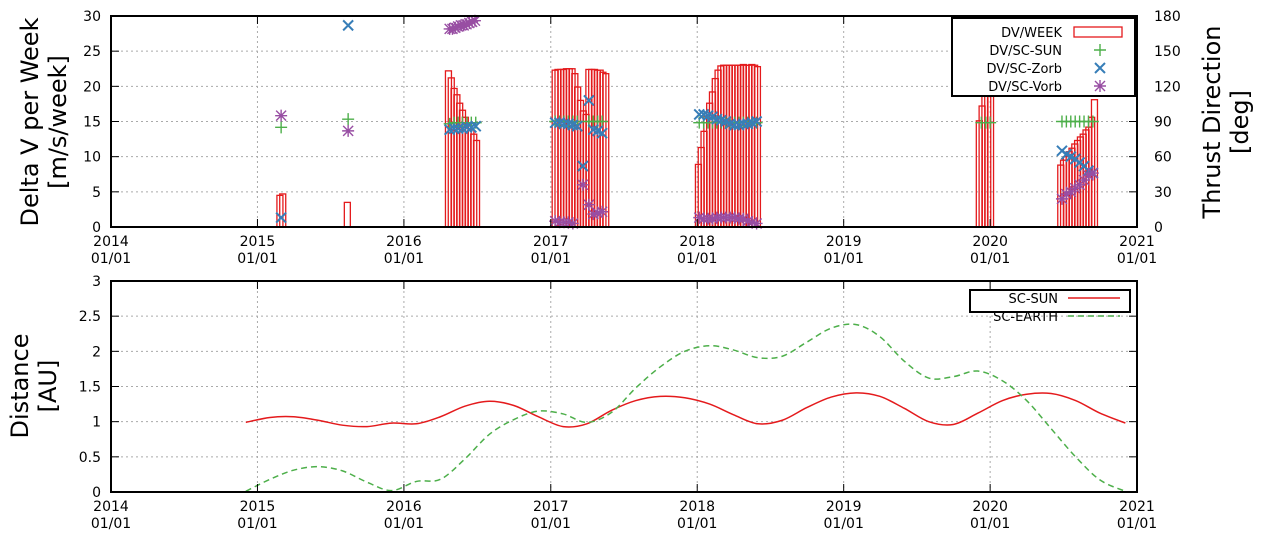  What do you see at coordinates (1163, 193) in the screenshot?
I see `y2-tick-label: 30` at bounding box center [1163, 193].